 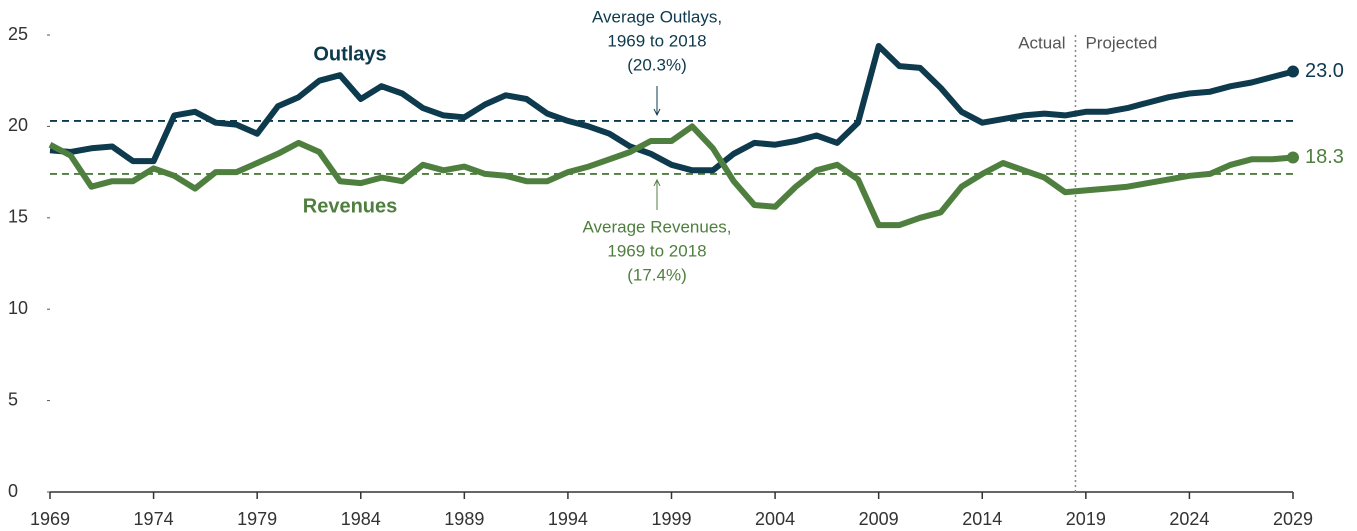 I want to click on y-tick-label: 10, so click(x=18, y=308).